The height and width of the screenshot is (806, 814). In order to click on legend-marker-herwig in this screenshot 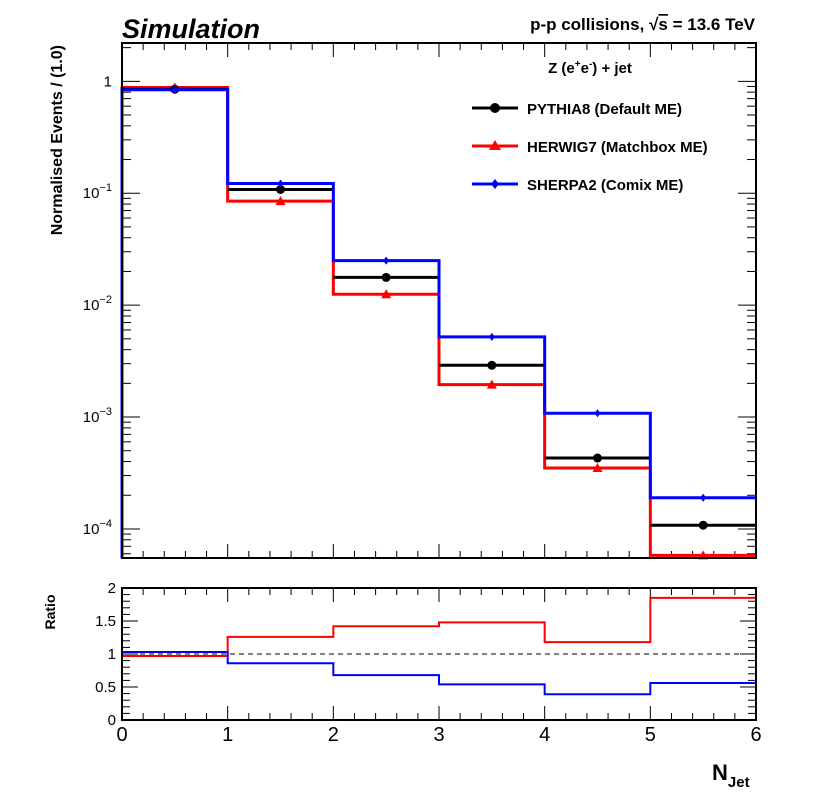, I will do `click(495, 145)`.